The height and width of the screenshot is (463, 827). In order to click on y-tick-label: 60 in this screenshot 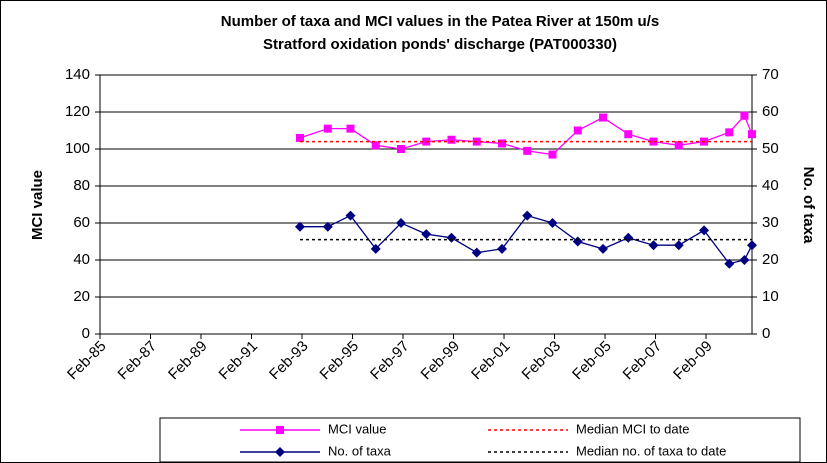, I will do `click(81, 222)`.